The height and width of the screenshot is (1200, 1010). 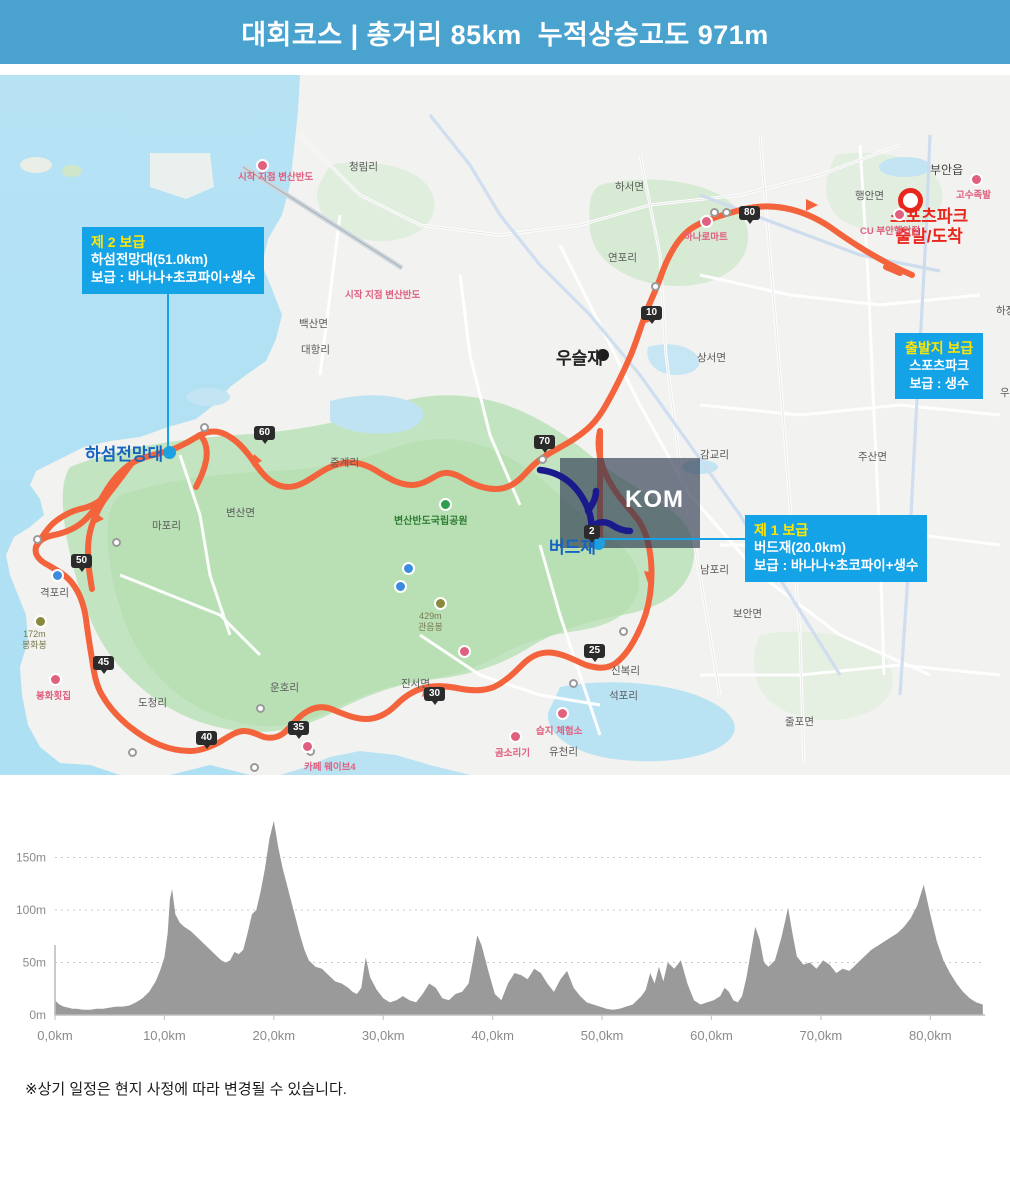 I want to click on poi-label-start-point-2: 시작 지점 변산반도, so click(x=383, y=295).